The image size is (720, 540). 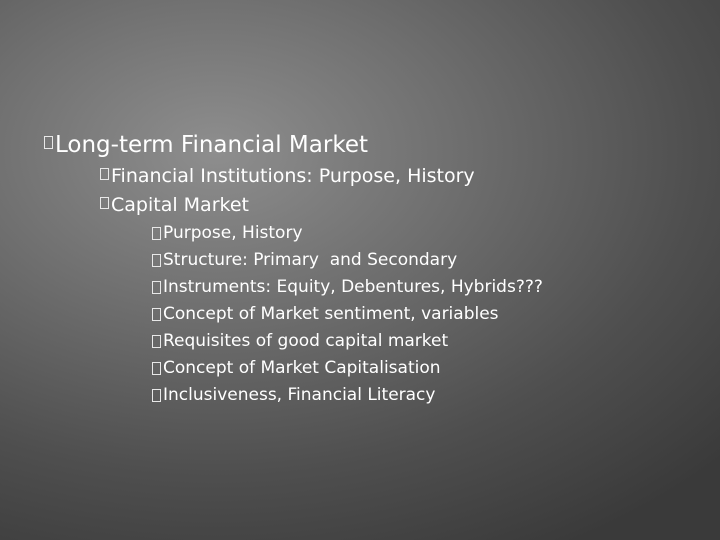 I want to click on bullet-text: Concept of Market Capitalisation, so click(x=302, y=368).